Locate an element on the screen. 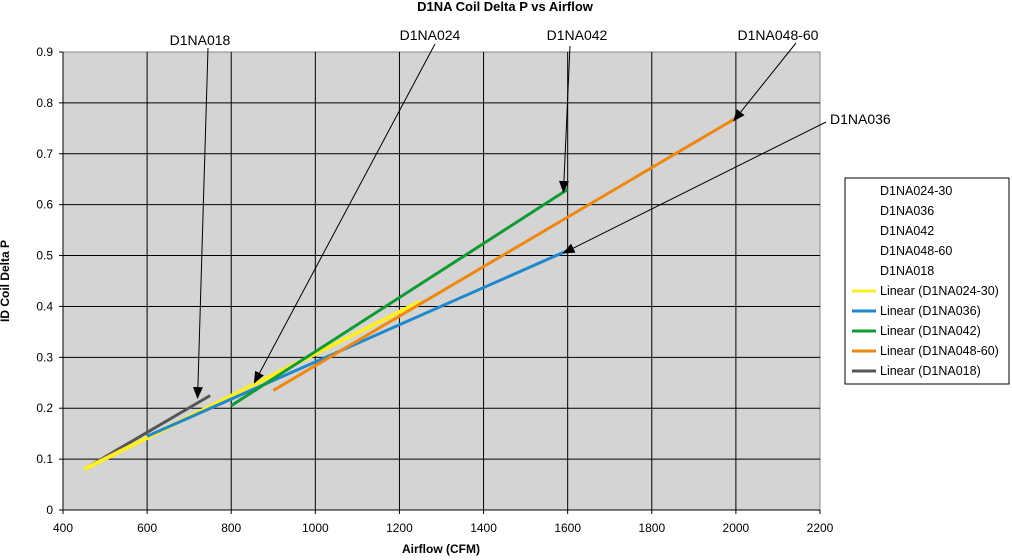  trendline-linear-d1na042- is located at coordinates (399, 297).